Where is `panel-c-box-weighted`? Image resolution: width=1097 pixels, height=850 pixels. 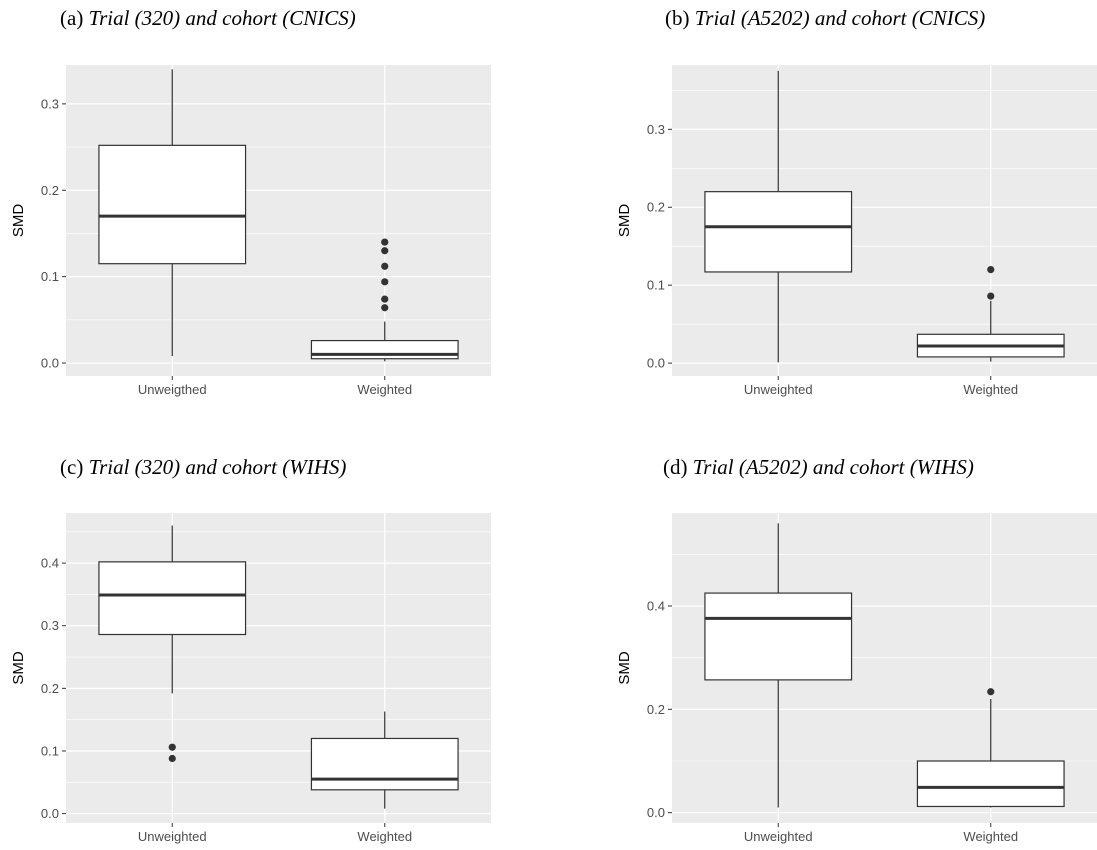
panel-c-box-weighted is located at coordinates (384, 760).